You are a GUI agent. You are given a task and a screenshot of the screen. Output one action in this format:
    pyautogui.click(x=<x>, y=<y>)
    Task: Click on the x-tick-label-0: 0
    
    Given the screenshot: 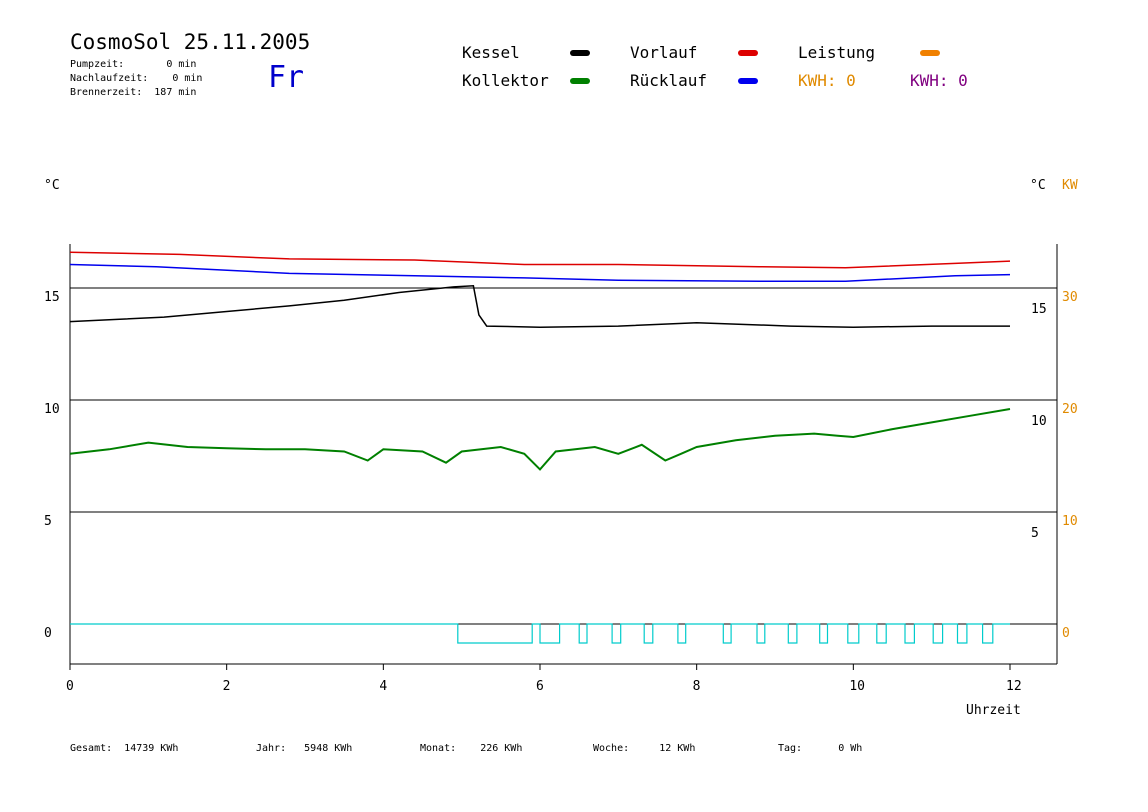 What is the action you would take?
    pyautogui.click(x=70, y=686)
    